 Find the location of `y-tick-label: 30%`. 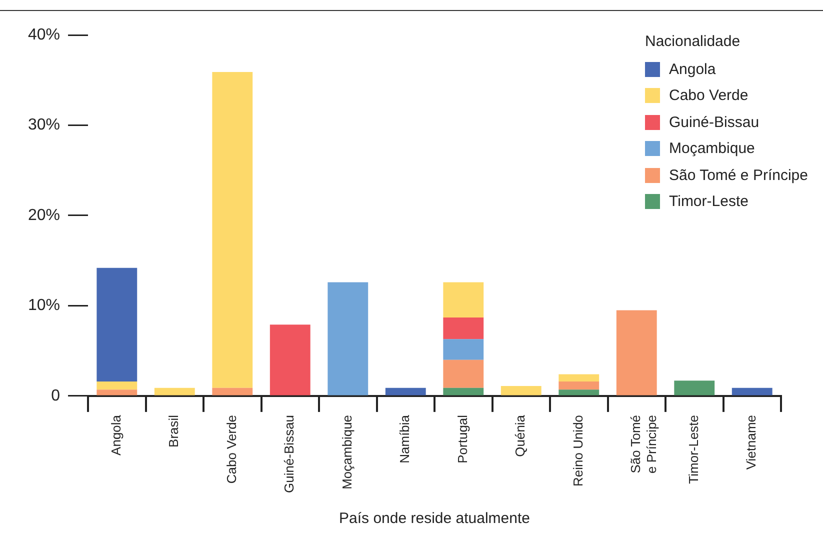

y-tick-label: 30% is located at coordinates (44, 125).